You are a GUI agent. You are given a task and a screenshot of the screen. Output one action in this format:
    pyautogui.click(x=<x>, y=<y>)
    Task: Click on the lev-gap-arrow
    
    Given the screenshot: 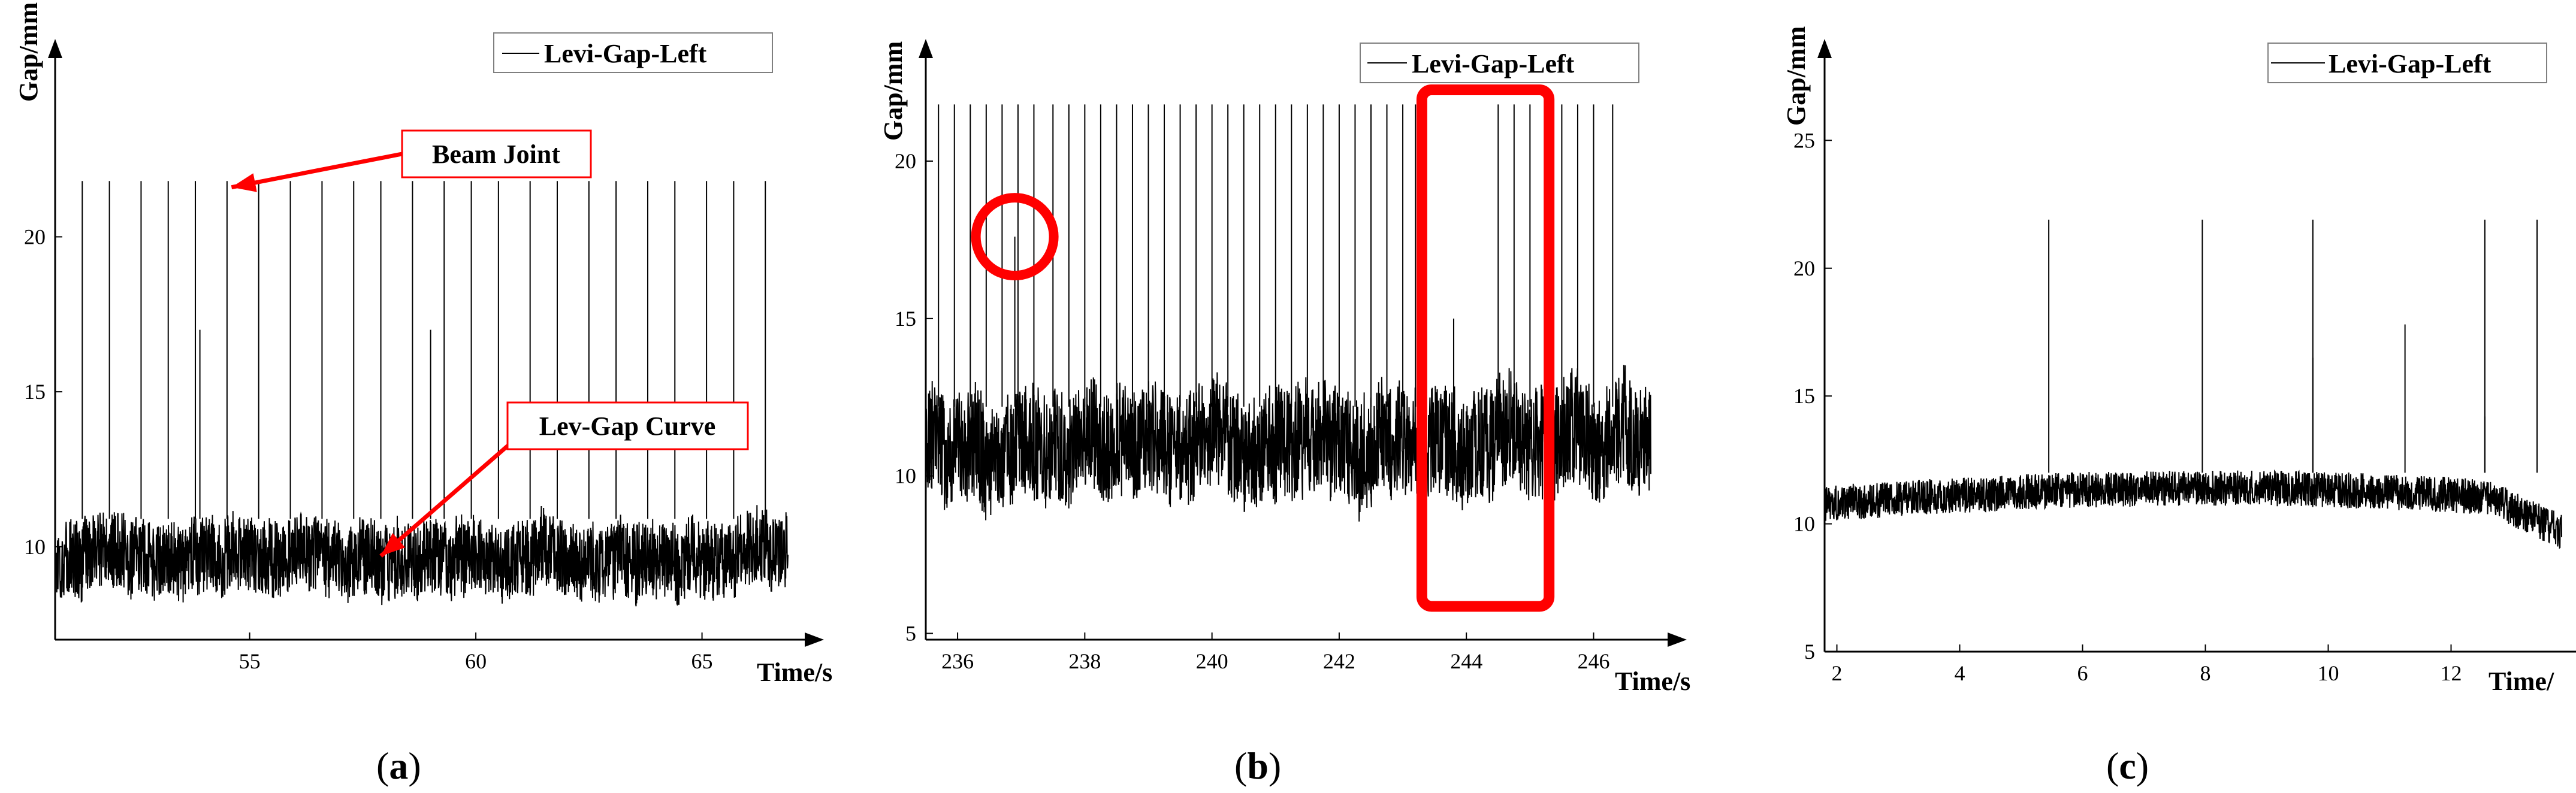 What is the action you would take?
    pyautogui.click(x=445, y=501)
    